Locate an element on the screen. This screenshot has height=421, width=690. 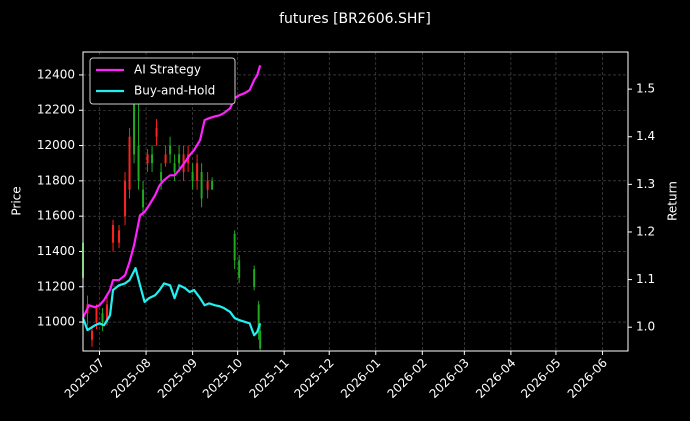
legend-label: AI Strategy is located at coordinates (167, 70).